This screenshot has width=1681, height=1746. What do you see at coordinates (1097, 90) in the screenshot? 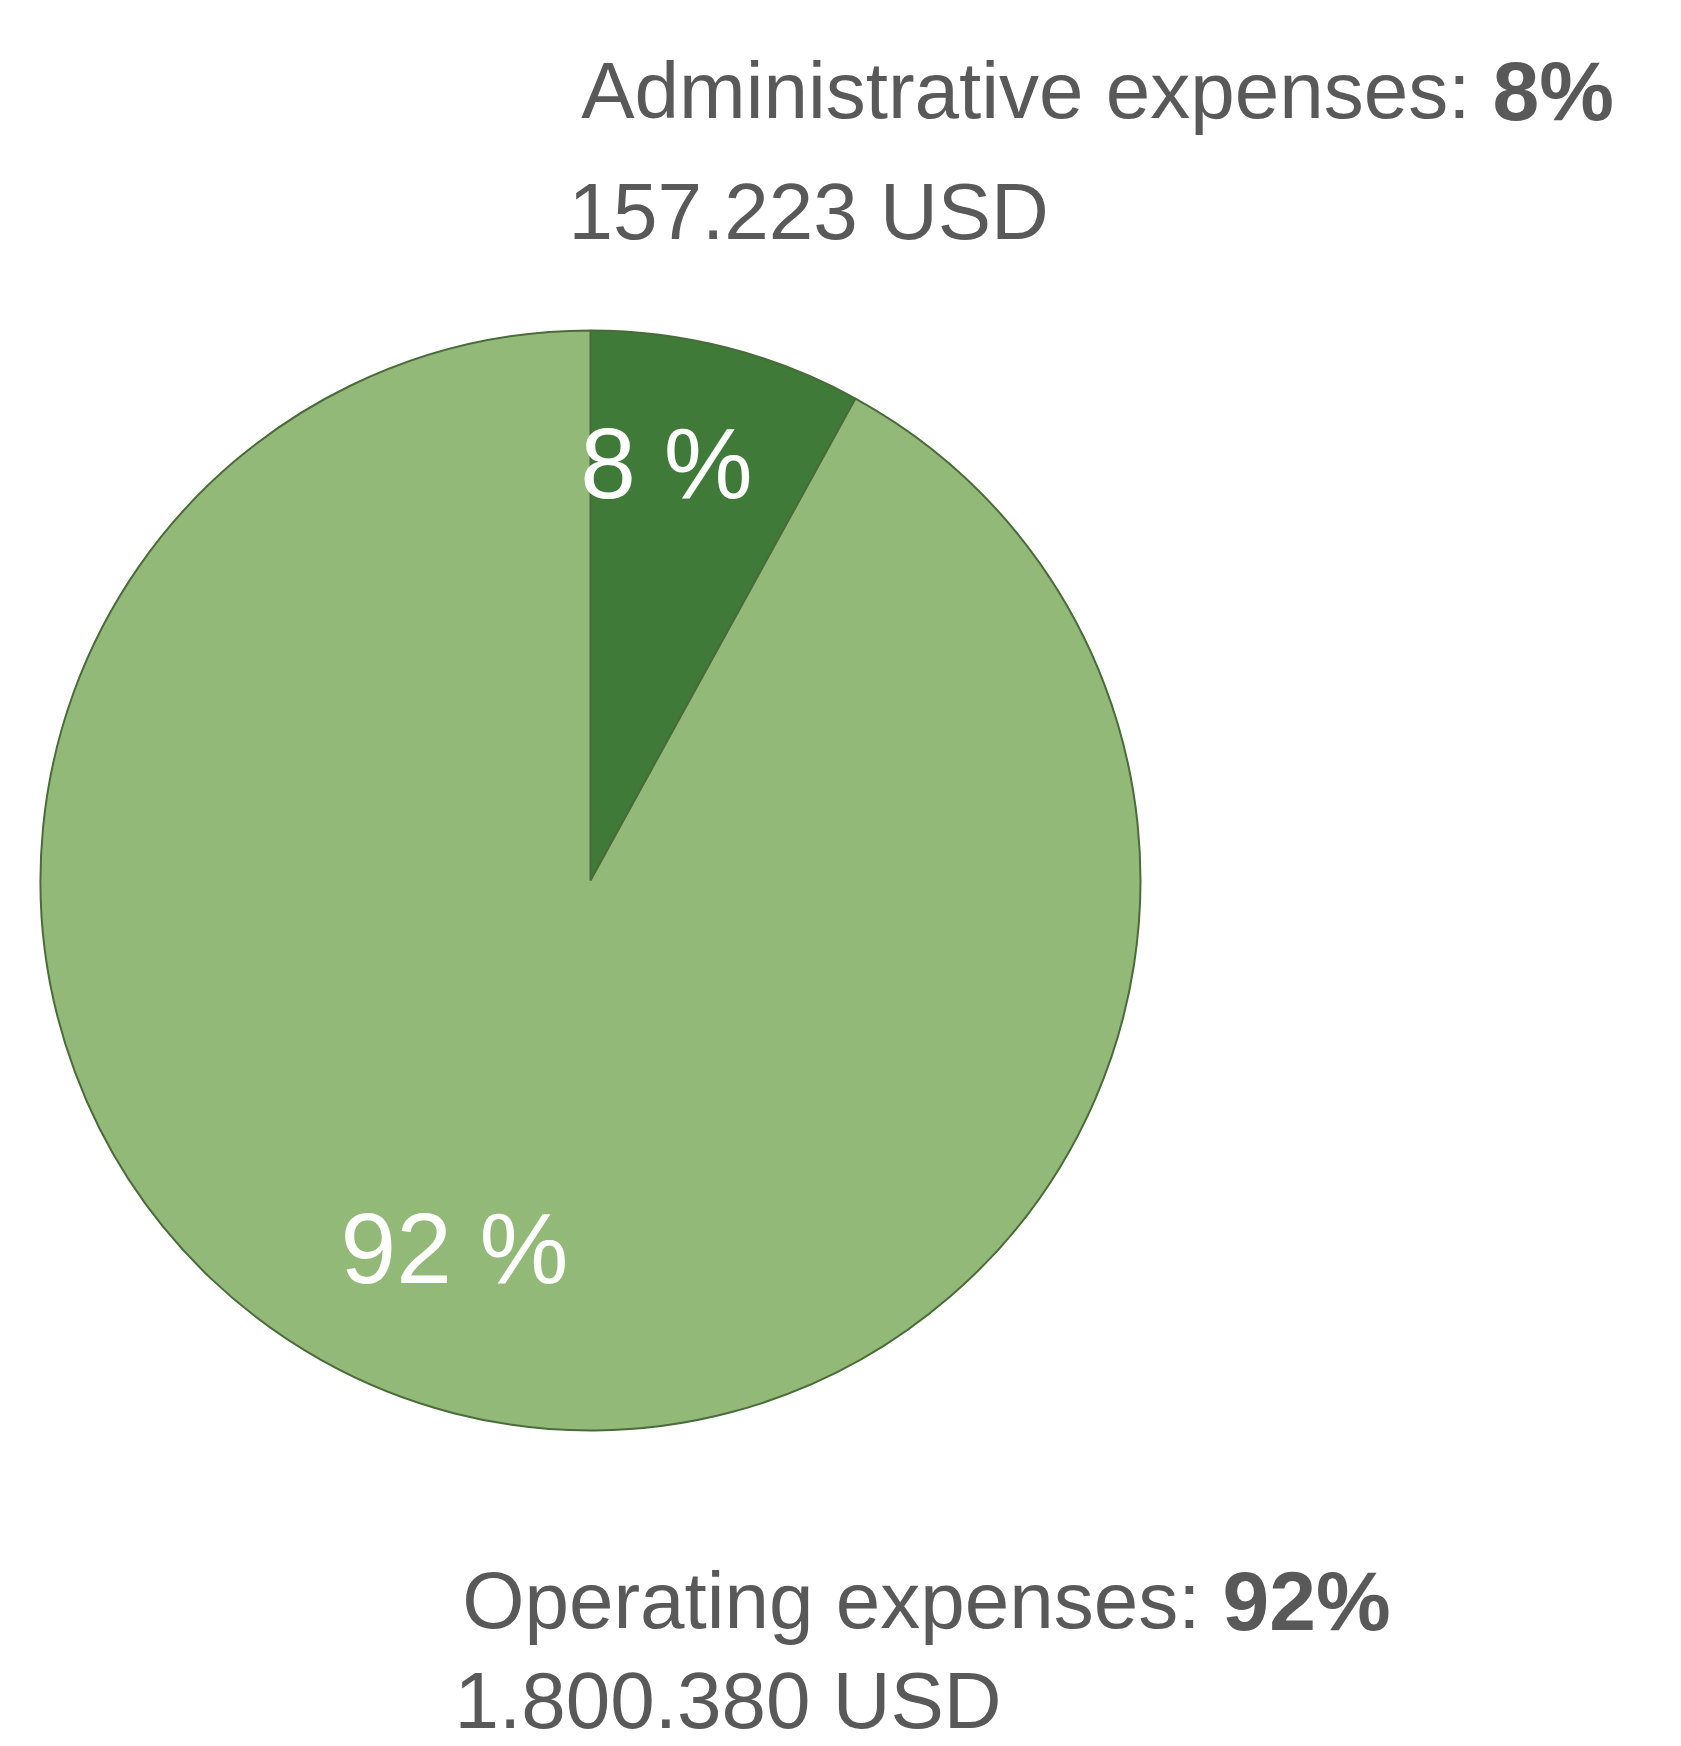
I see `slice-label: Administrative expenses: 8%` at bounding box center [1097, 90].